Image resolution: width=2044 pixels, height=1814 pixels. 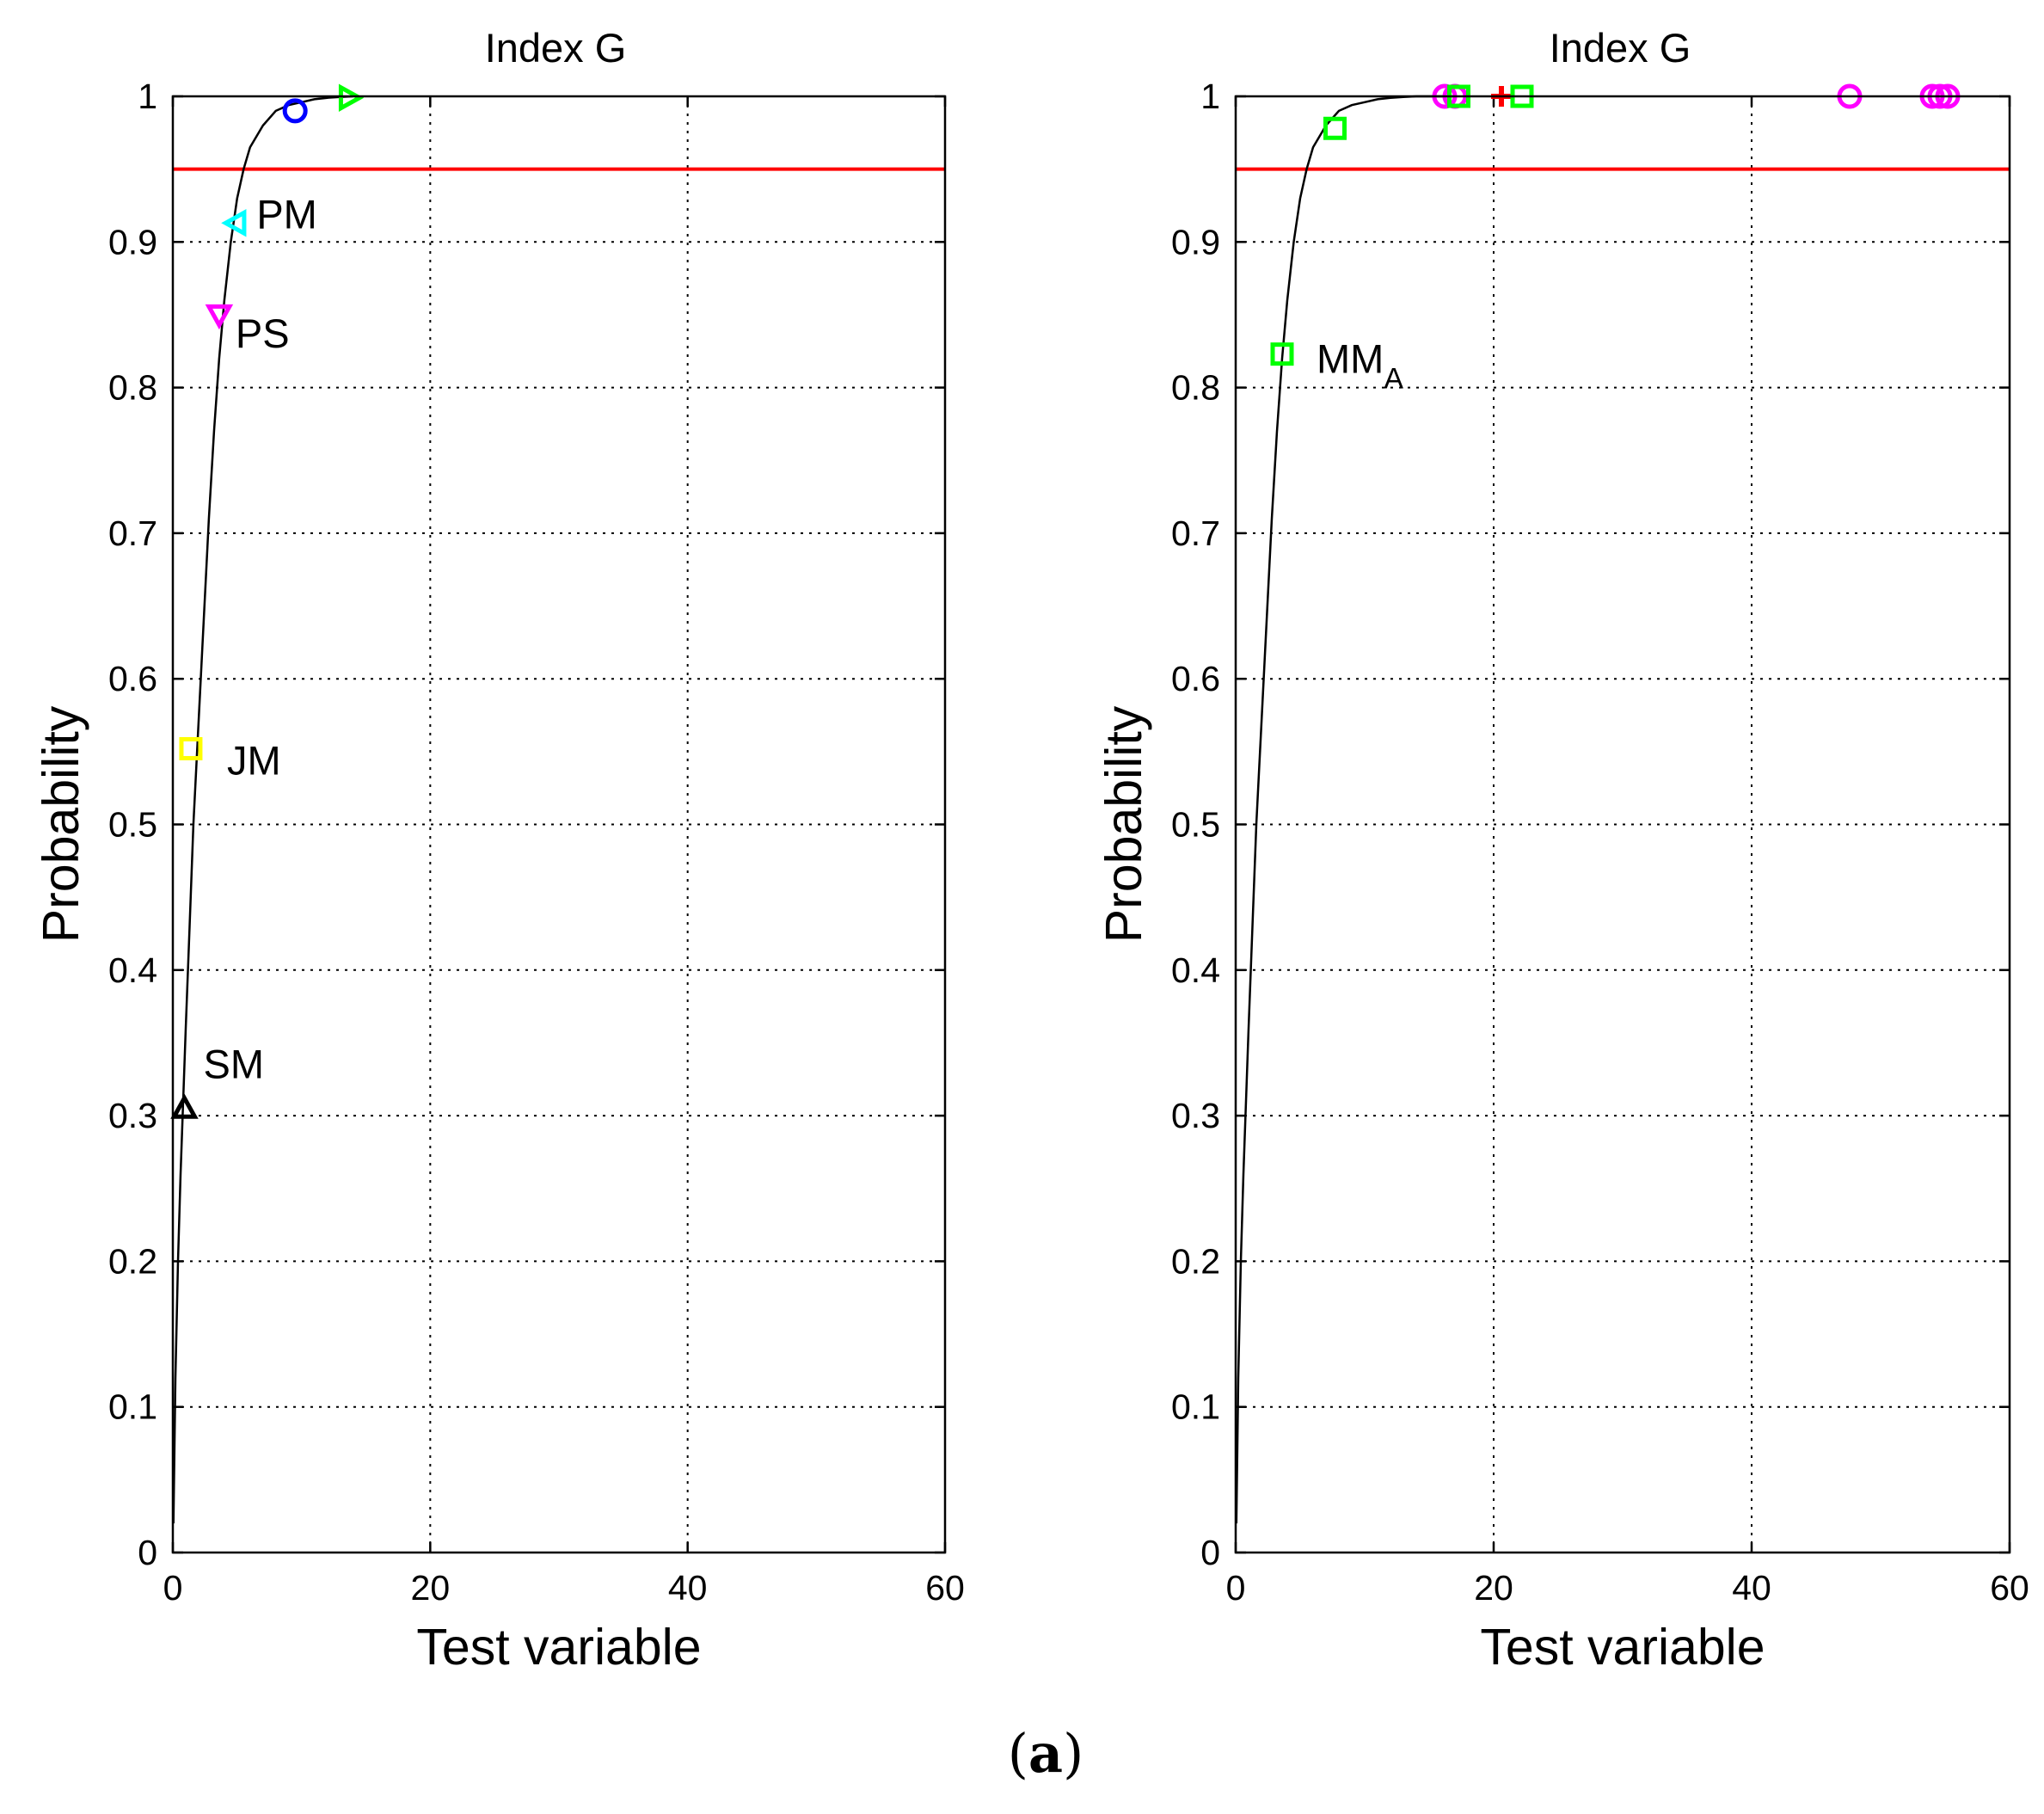 I want to click on caption-open-paren: (, so click(x=1018, y=1753).